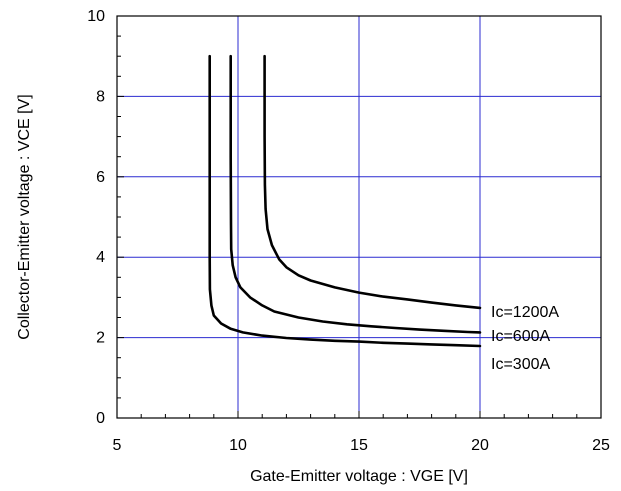 The width and height of the screenshot is (621, 491). What do you see at coordinates (24, 216) in the screenshot?
I see `y-axis-title: Collector-Emitter voltage : VCE [V]` at bounding box center [24, 216].